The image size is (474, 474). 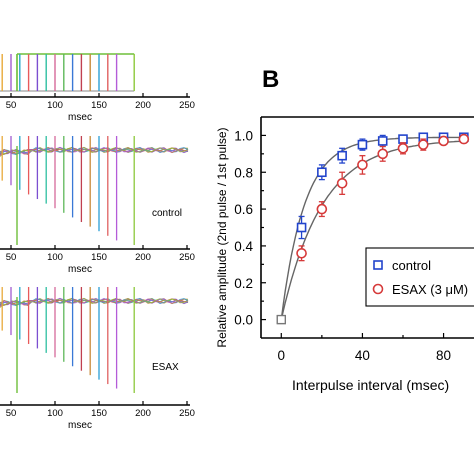 What do you see at coordinates (270, 79) in the screenshot?
I see `panel-label: B` at bounding box center [270, 79].